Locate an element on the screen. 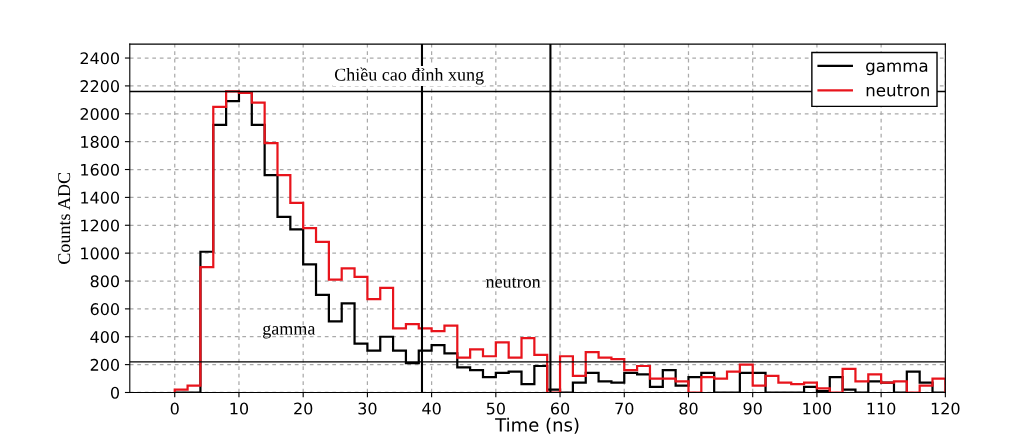 The image size is (1022, 441). annotation: neutron is located at coordinates (513, 282).